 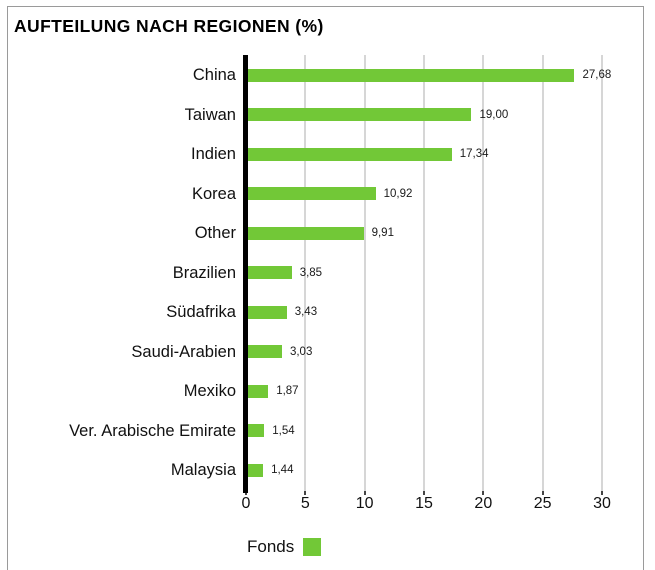 I want to click on value-label: 17,34, so click(x=474, y=154).